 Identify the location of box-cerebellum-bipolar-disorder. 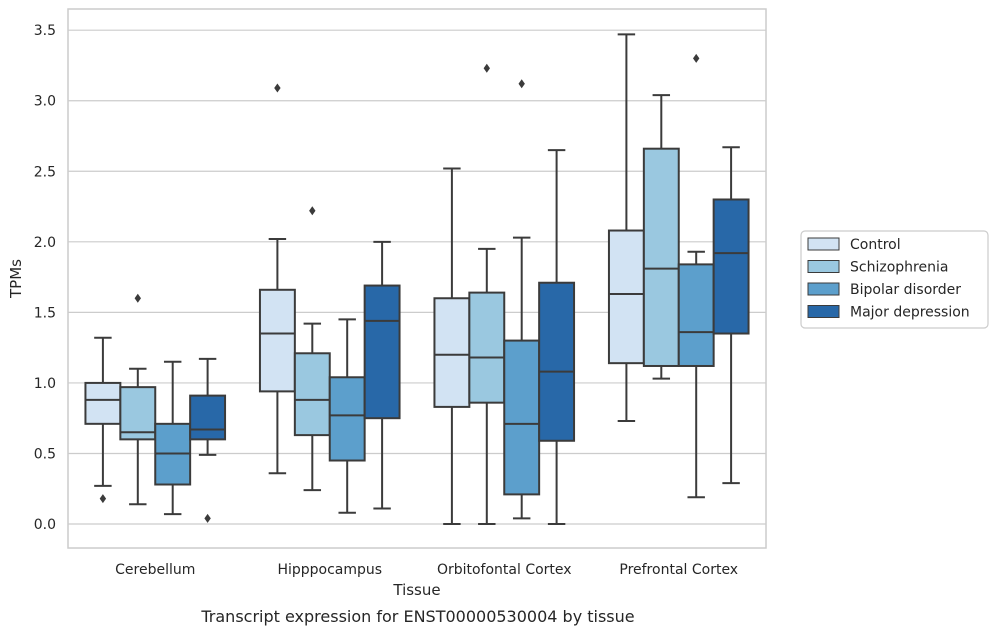
(173, 438).